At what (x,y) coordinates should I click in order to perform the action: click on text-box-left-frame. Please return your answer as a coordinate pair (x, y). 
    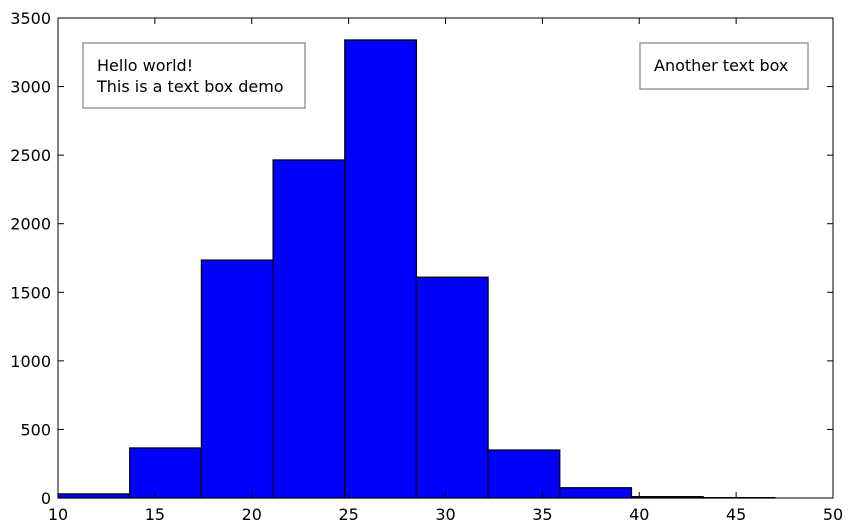
    Looking at the image, I should click on (194, 75).